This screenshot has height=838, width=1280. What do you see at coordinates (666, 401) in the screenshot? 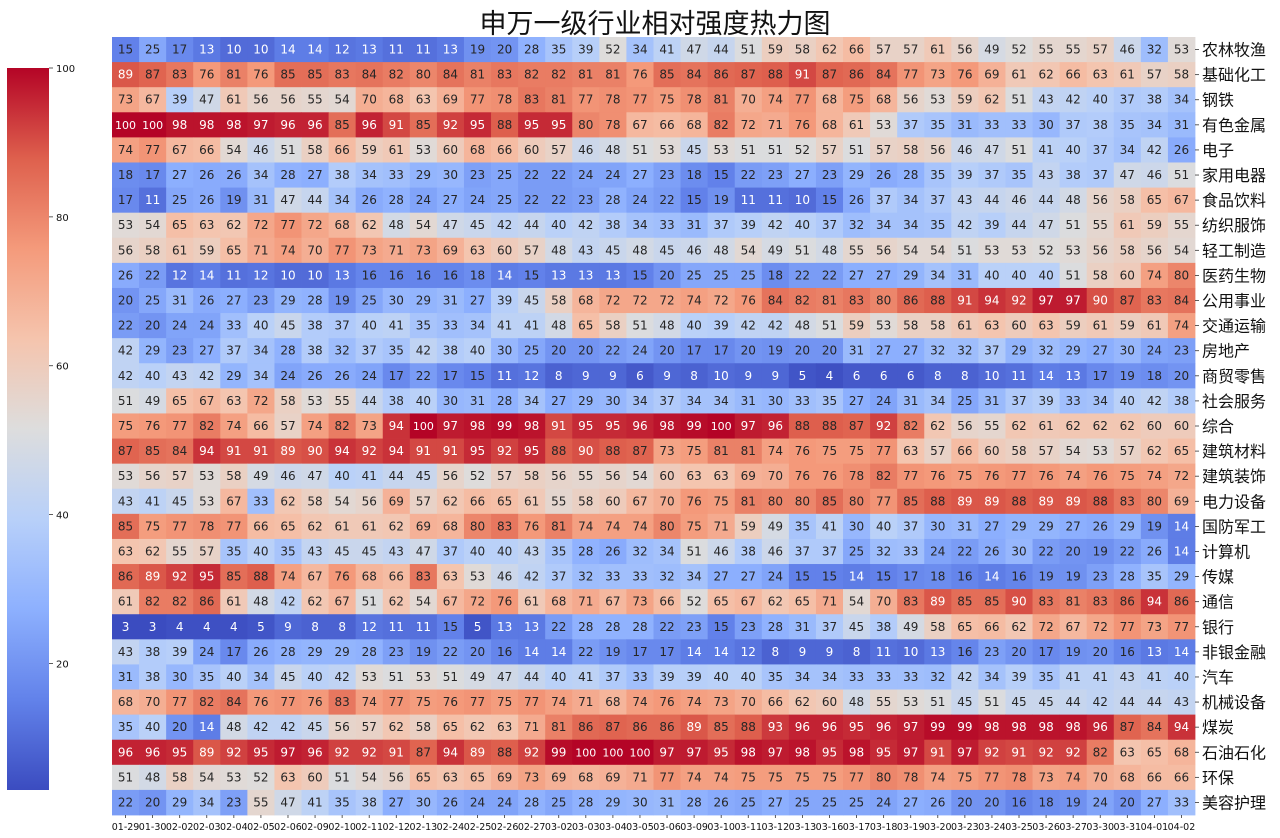
I see `cell-value-label: 37` at bounding box center [666, 401].